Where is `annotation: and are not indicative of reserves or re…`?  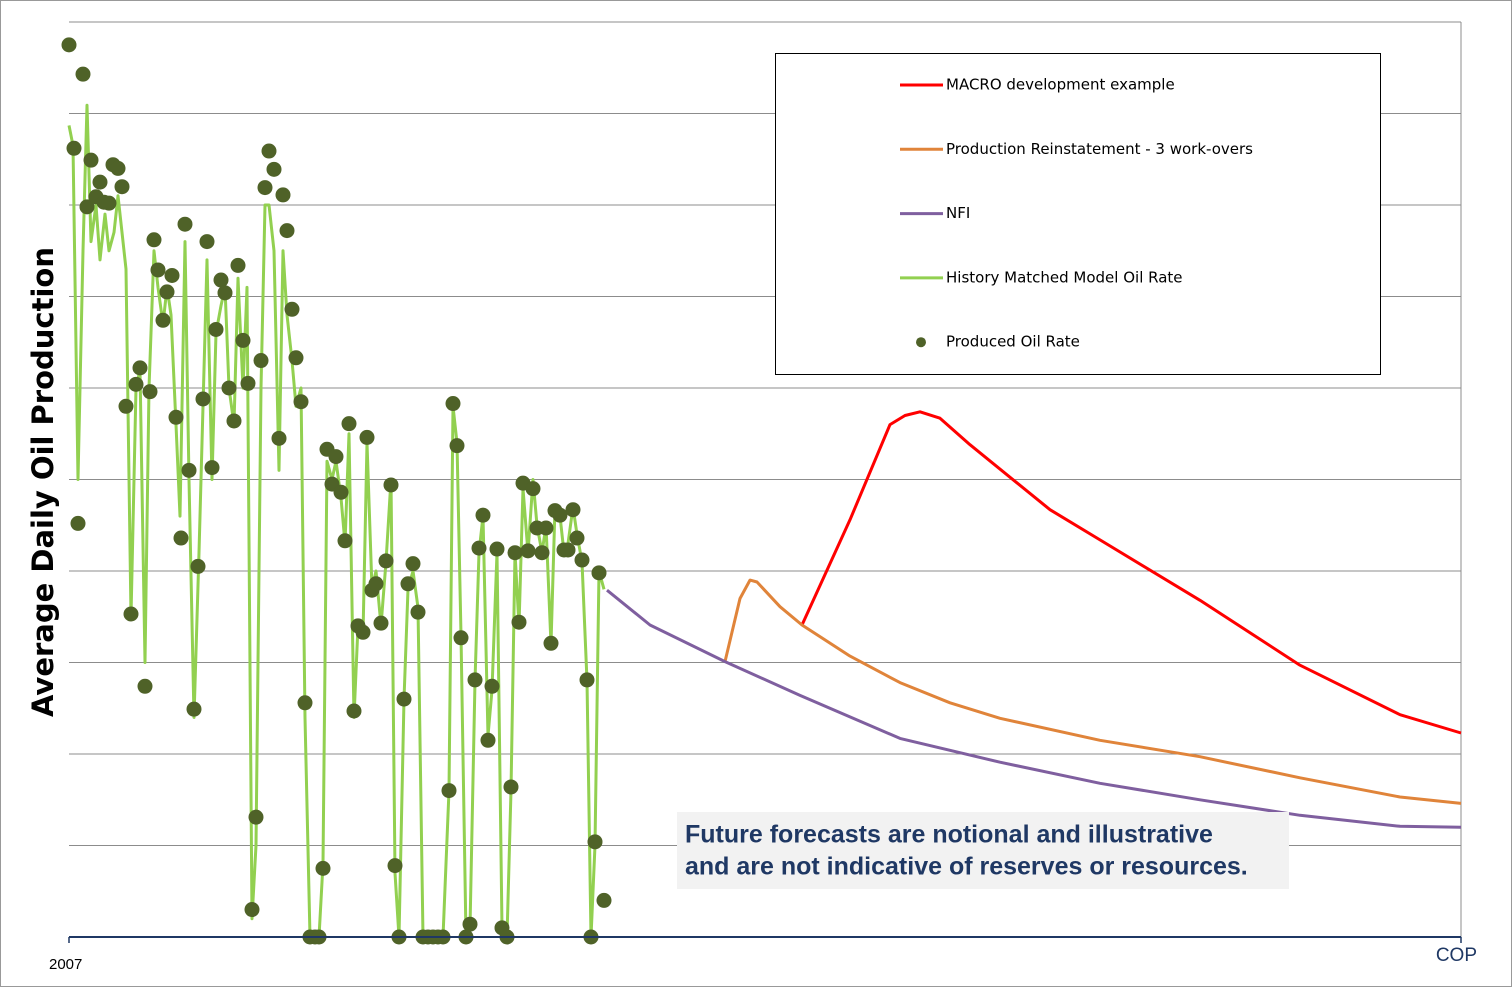 annotation: and are not indicative of reserves or re… is located at coordinates (966, 867).